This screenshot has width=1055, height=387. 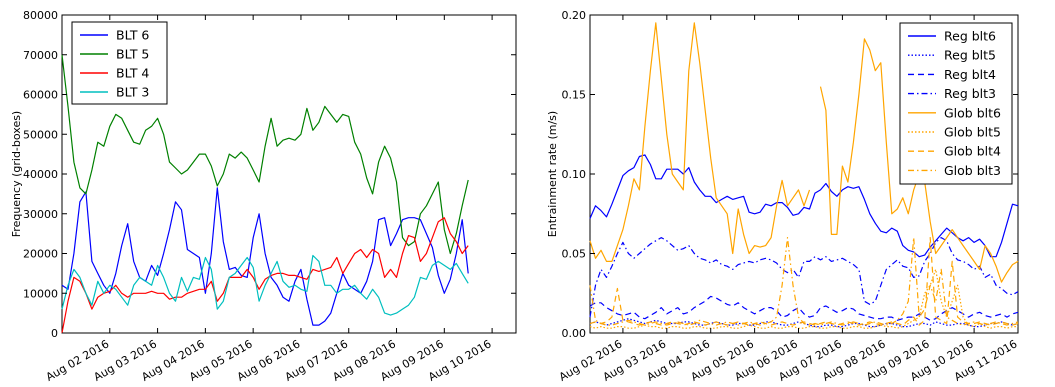 I want to click on right-y-axis-label: Entrainment rate (m/s), so click(x=552, y=174).